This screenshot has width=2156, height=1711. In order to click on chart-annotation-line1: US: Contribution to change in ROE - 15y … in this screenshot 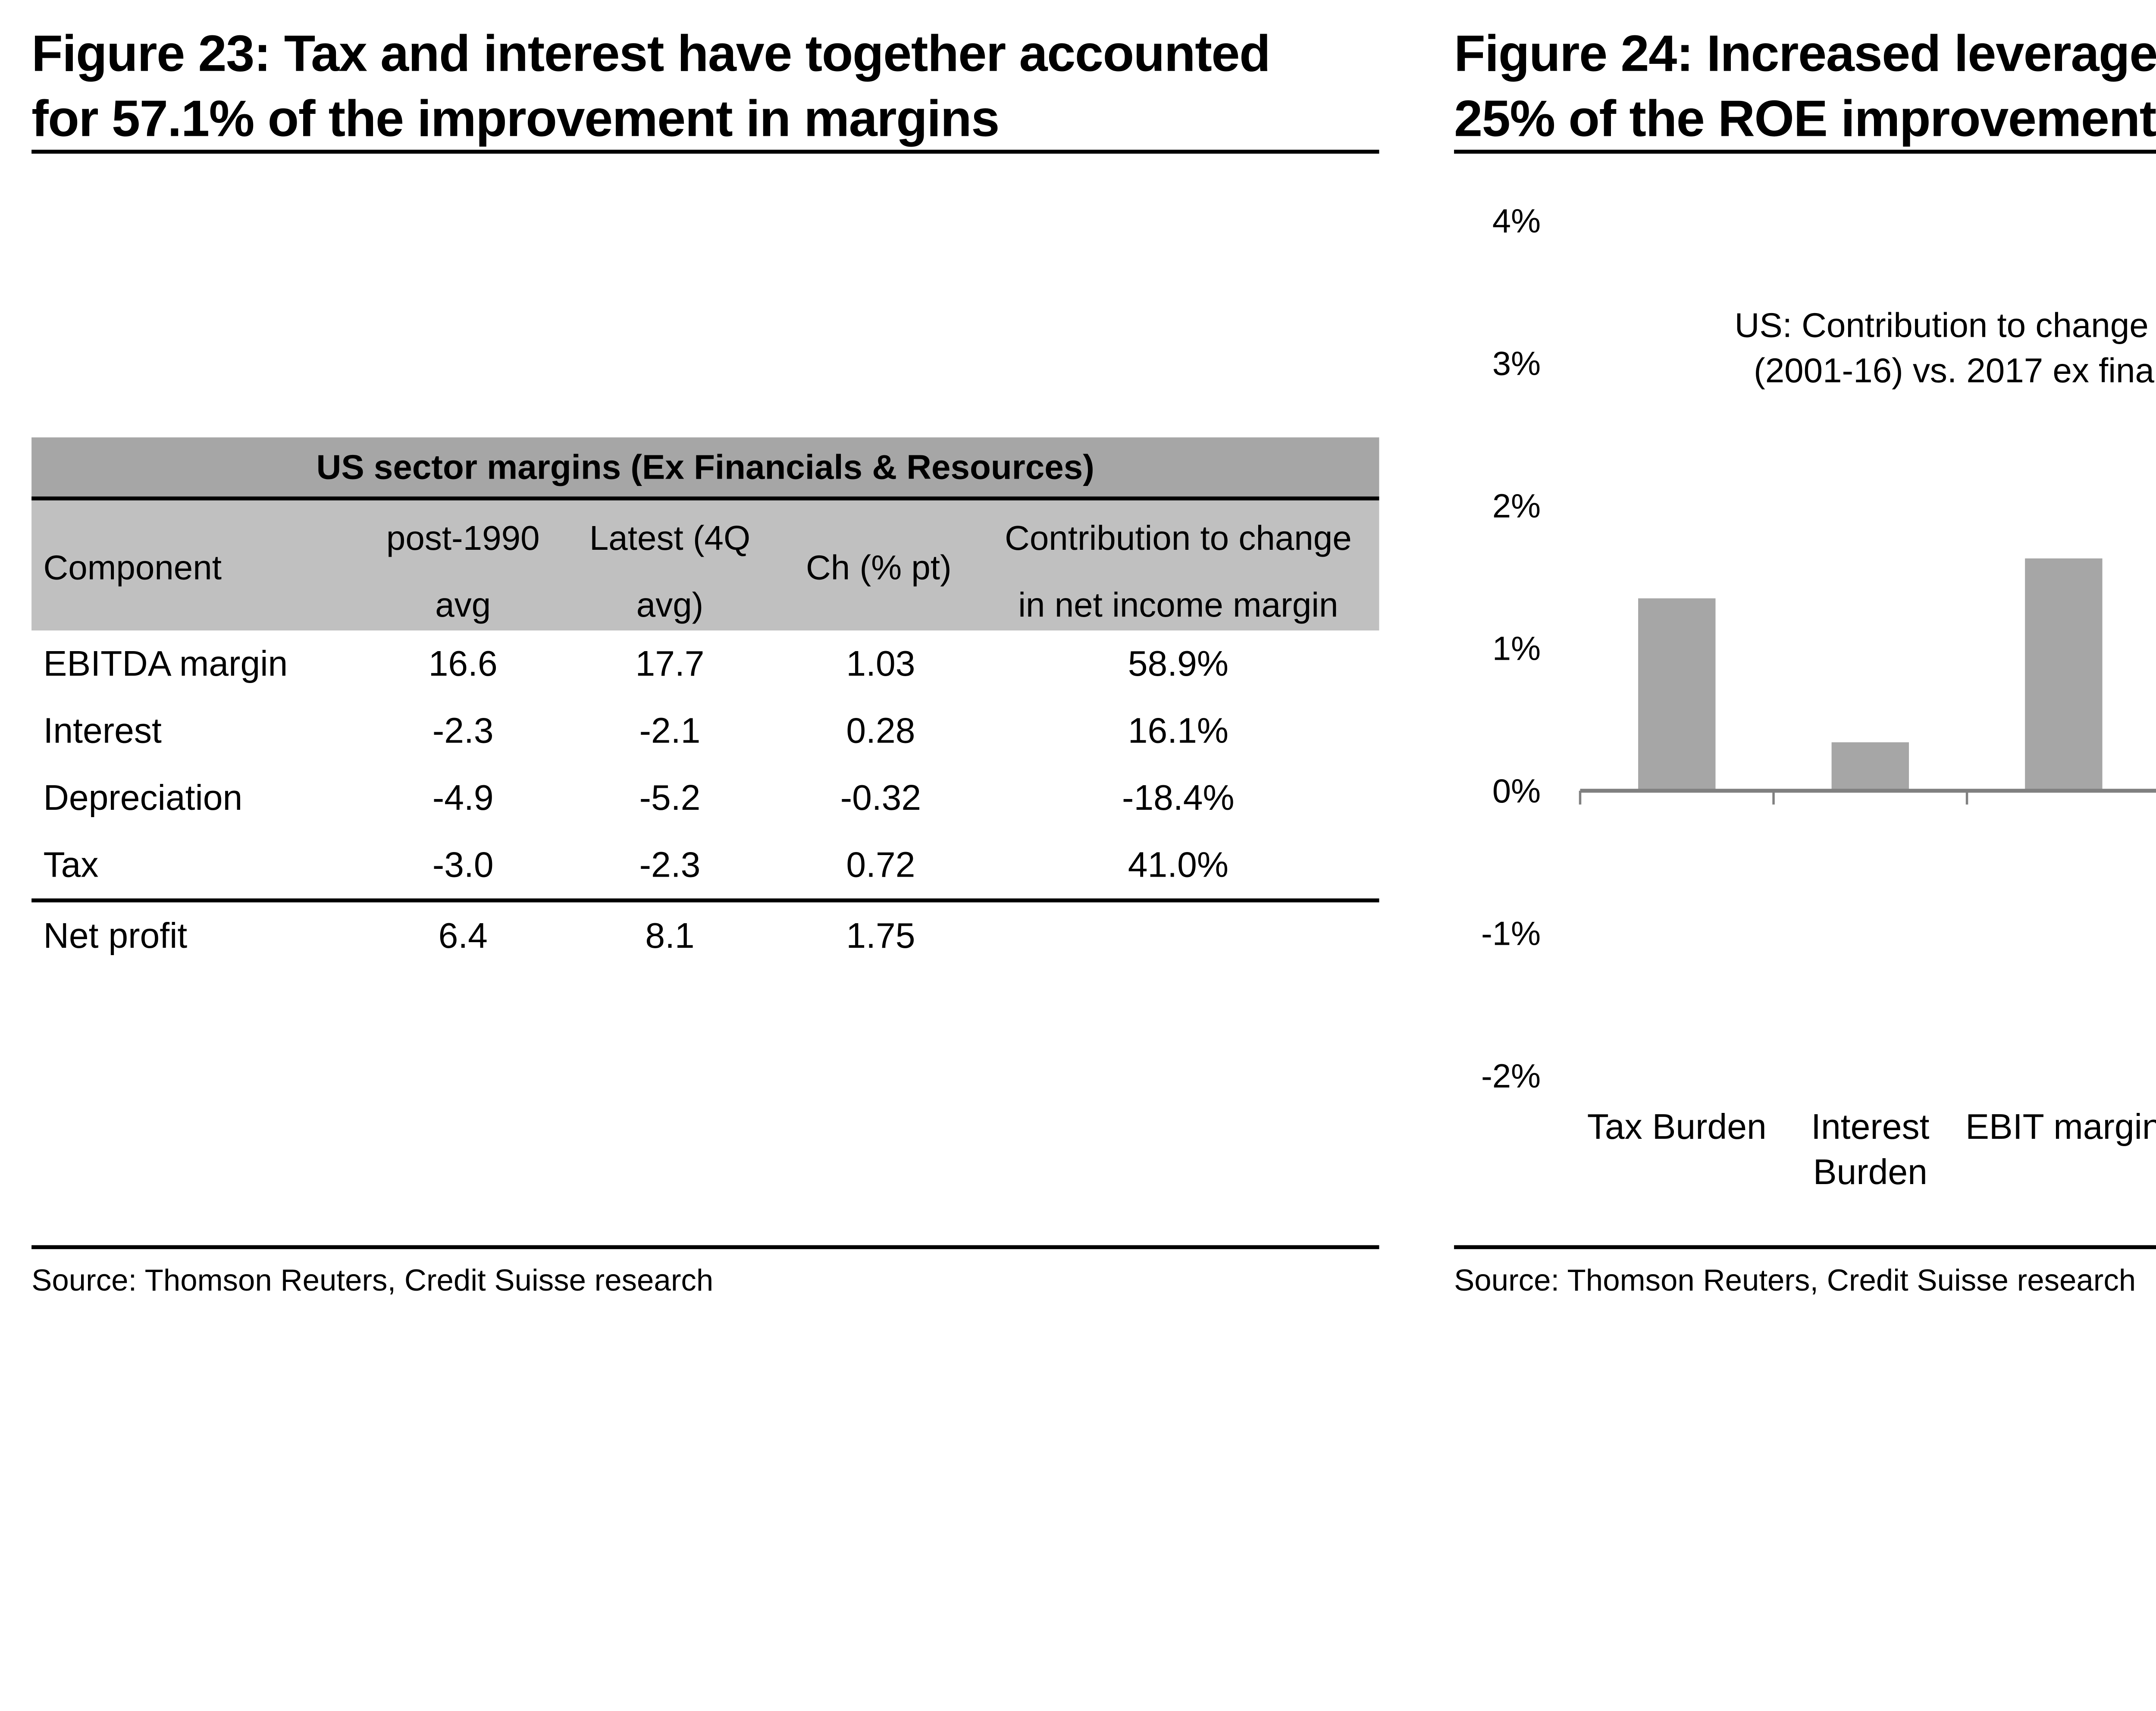, I will do `click(1945, 325)`.